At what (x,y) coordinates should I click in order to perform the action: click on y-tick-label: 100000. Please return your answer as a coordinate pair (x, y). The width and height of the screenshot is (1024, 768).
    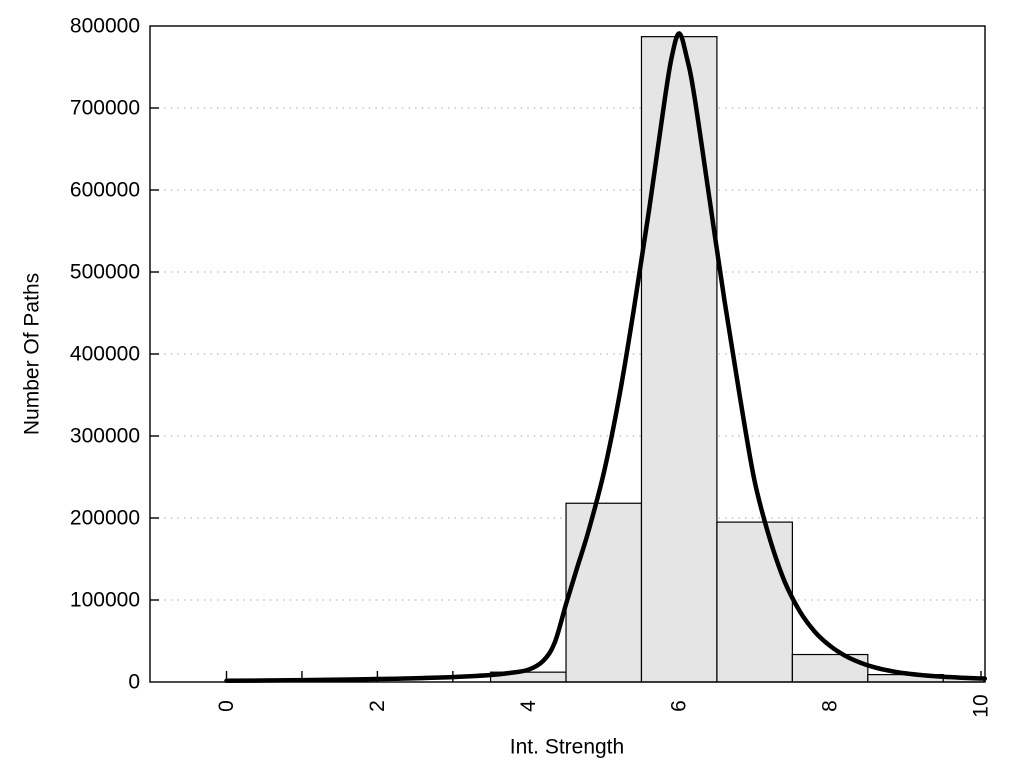
    Looking at the image, I should click on (105, 600).